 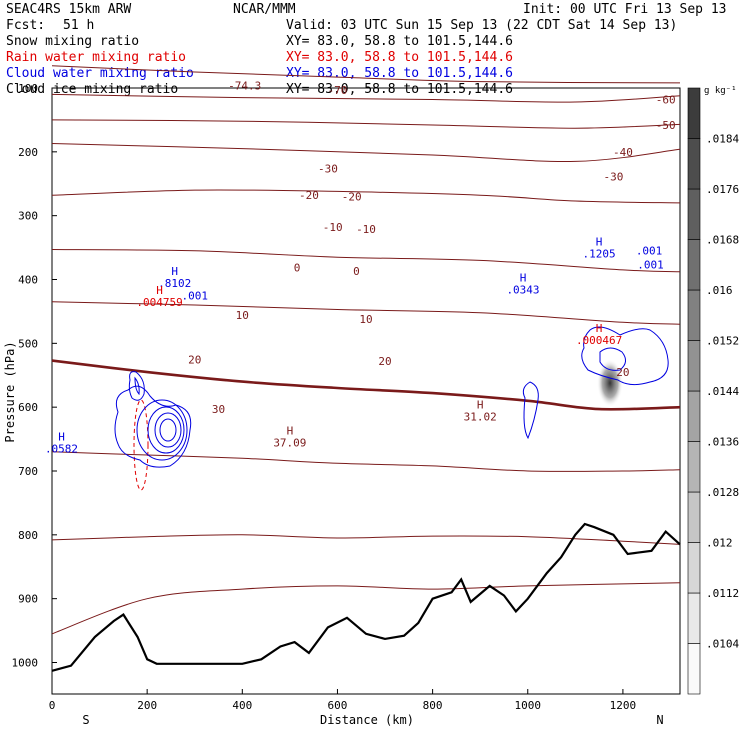 I want to click on colorbar-tick-label: .0112, so click(x=722, y=593).